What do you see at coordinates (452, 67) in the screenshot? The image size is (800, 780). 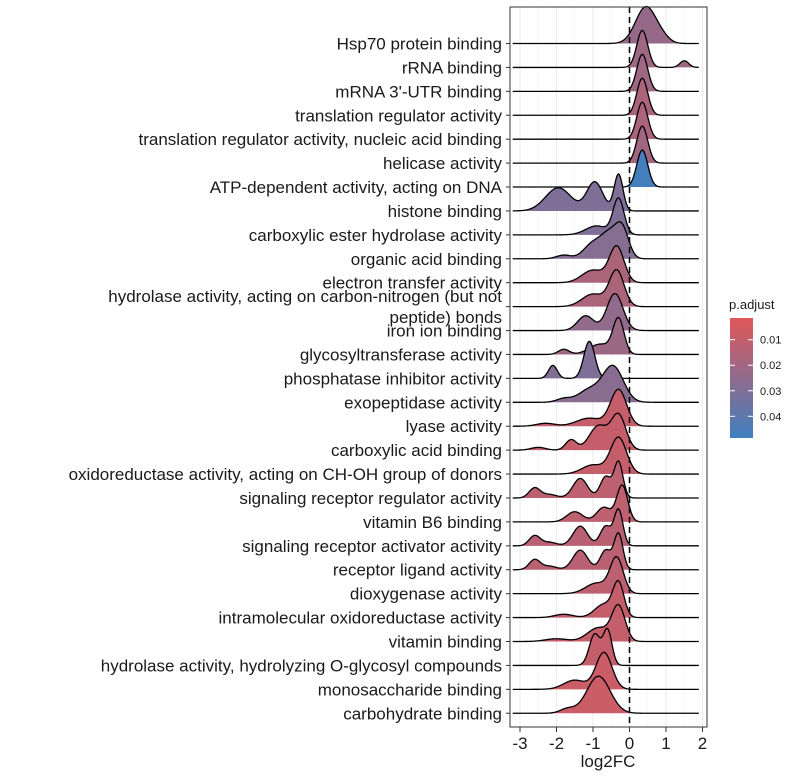 I see `y-tick-label: rRNA binding` at bounding box center [452, 67].